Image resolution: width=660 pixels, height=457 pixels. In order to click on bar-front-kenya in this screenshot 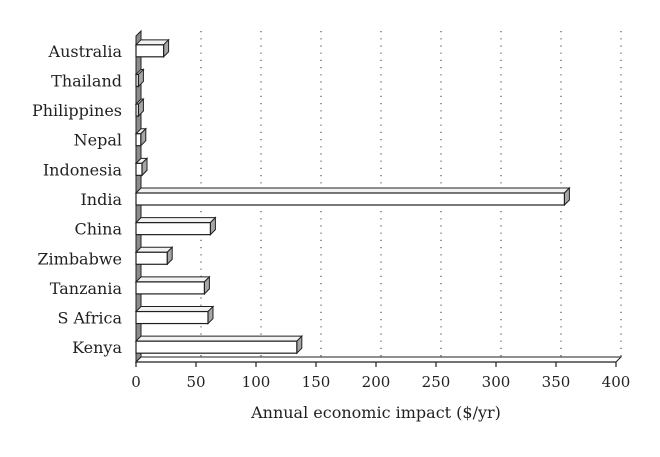, I will do `click(216, 347)`.